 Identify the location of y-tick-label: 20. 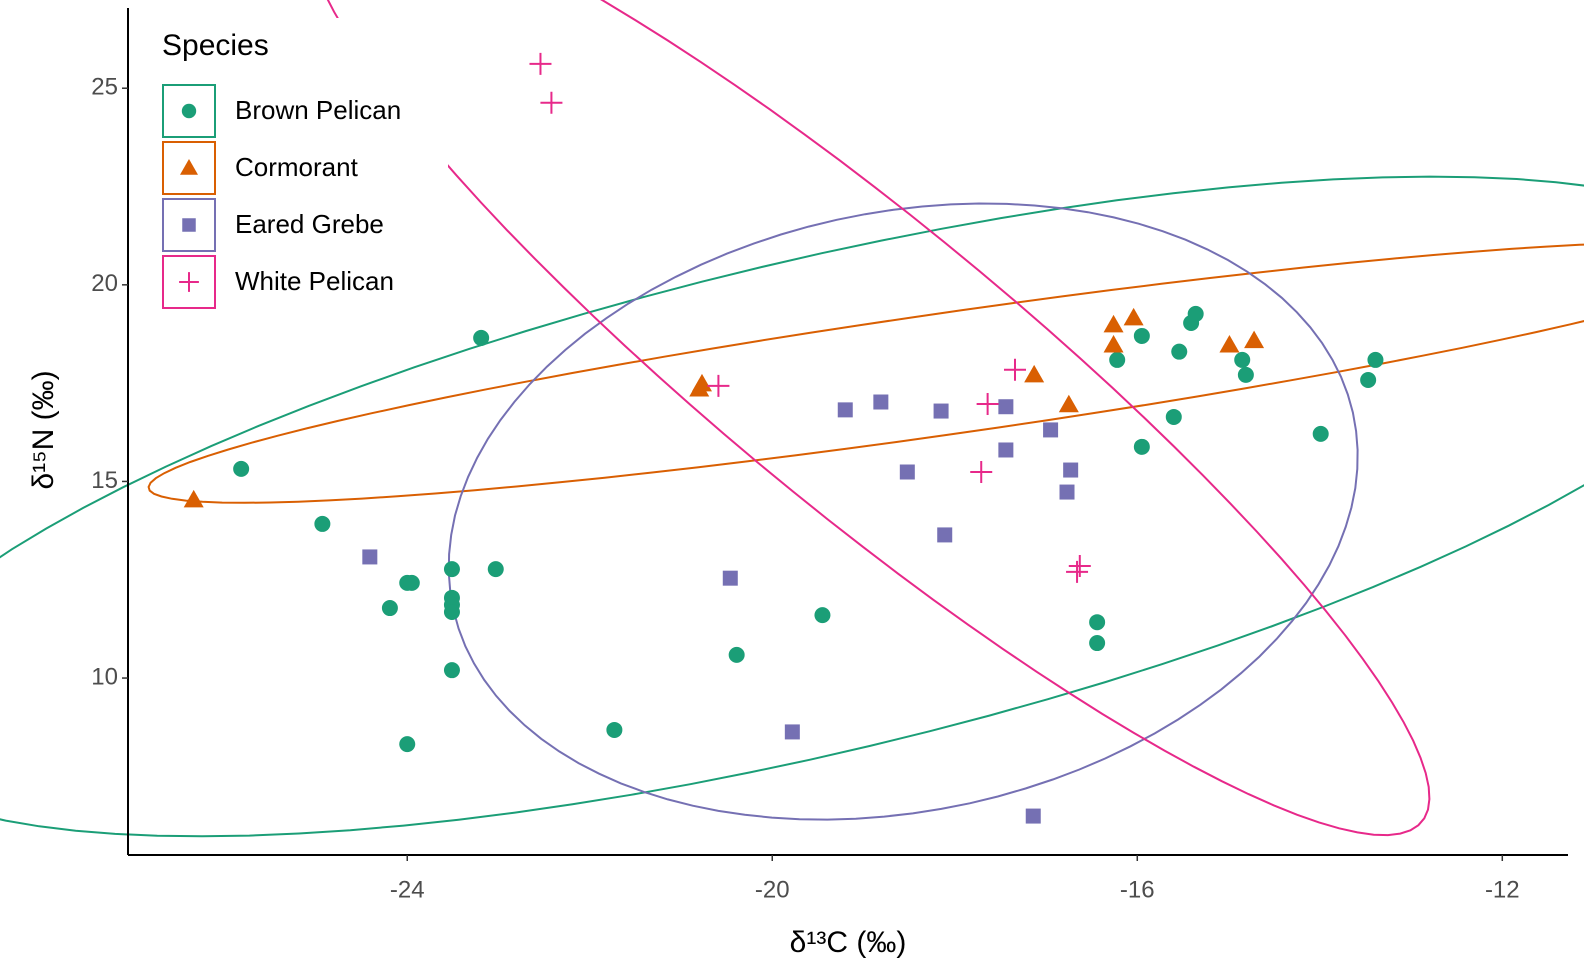
(104, 283).